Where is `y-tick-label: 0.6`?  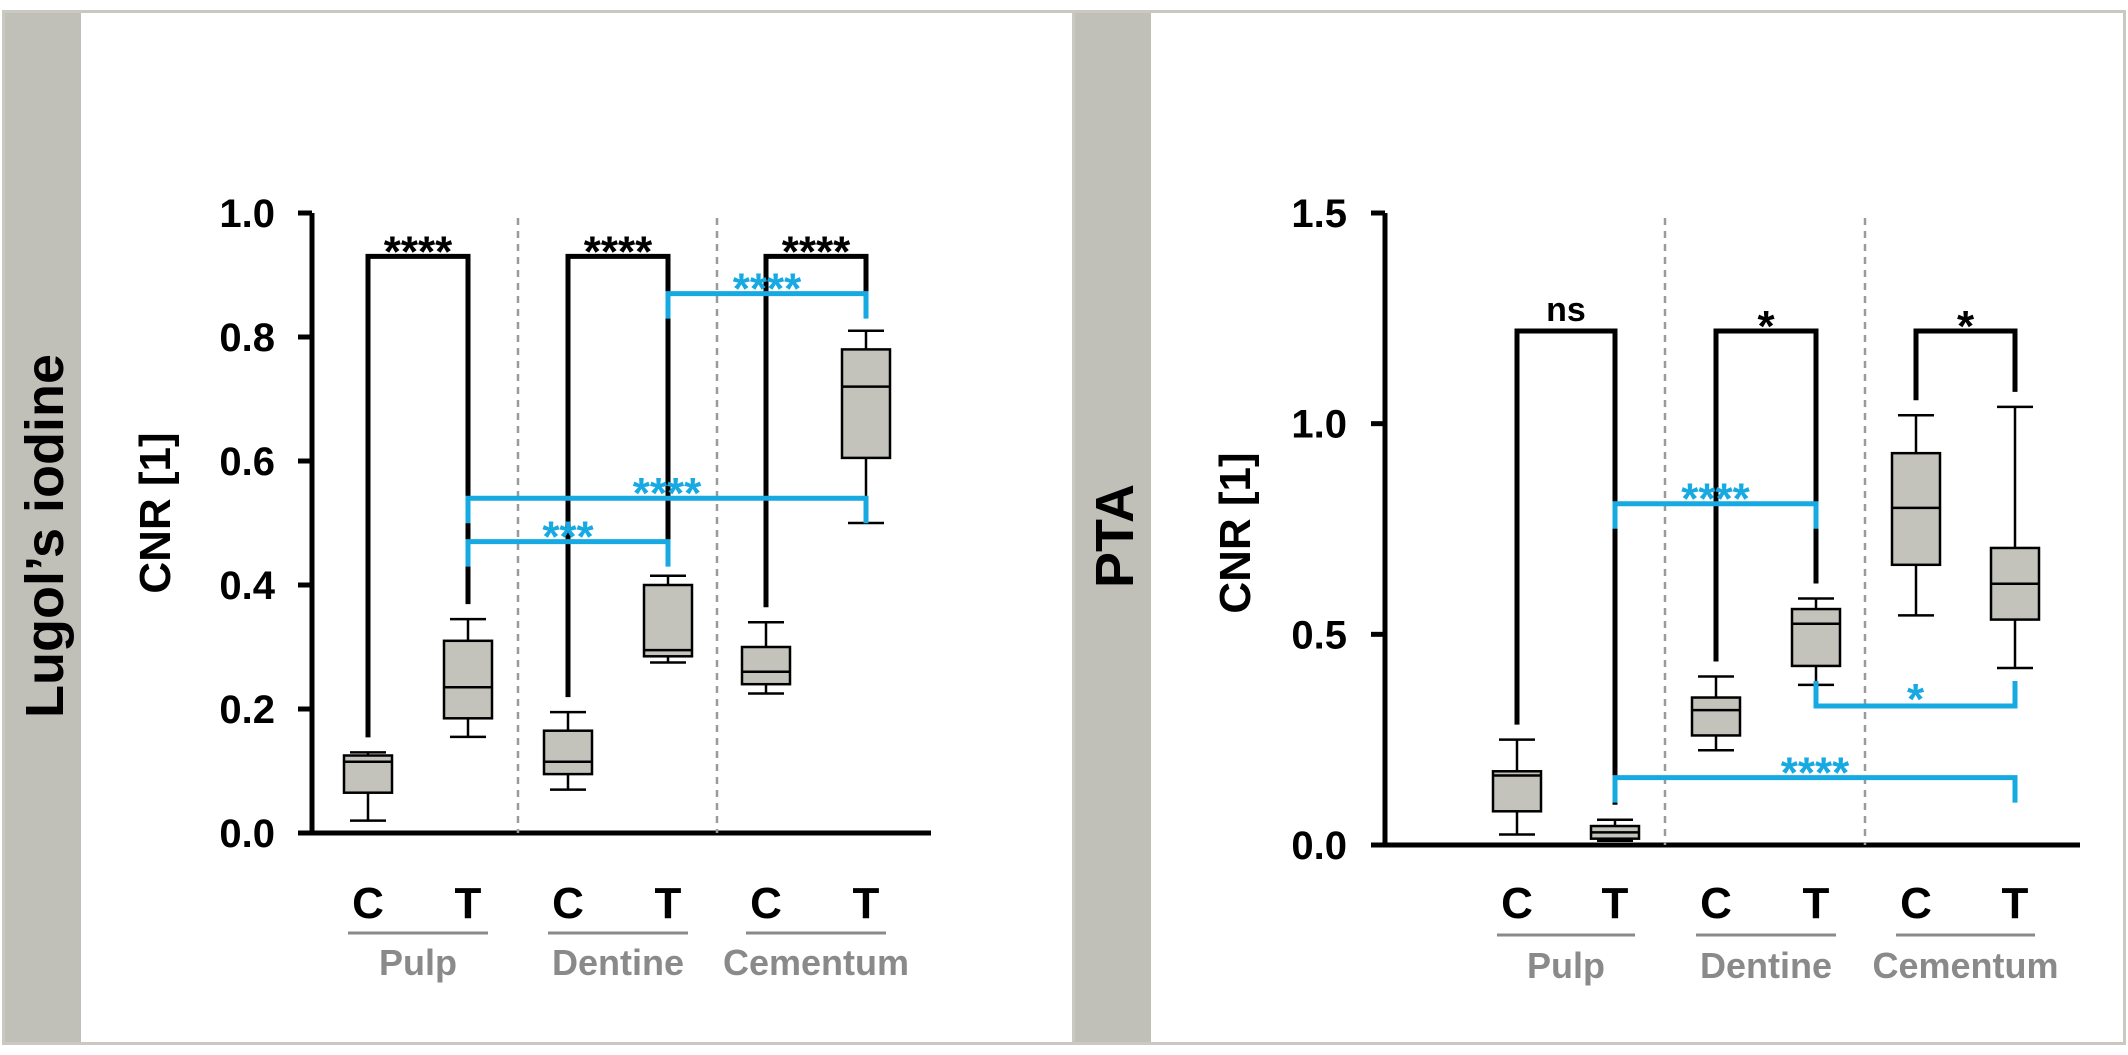 y-tick-label: 0.6 is located at coordinates (247, 462).